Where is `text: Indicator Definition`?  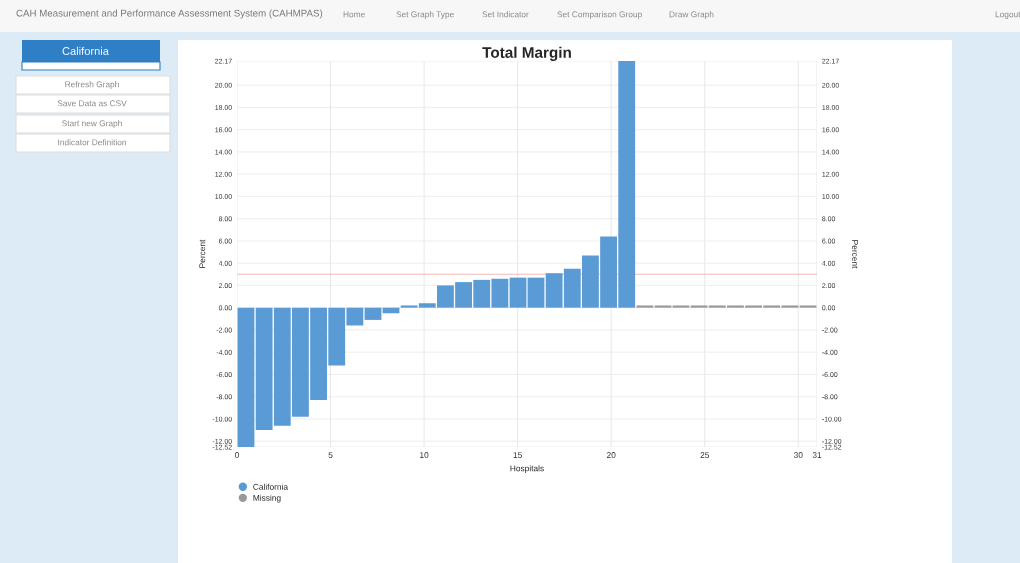
text: Indicator Definition is located at coordinates (92, 142).